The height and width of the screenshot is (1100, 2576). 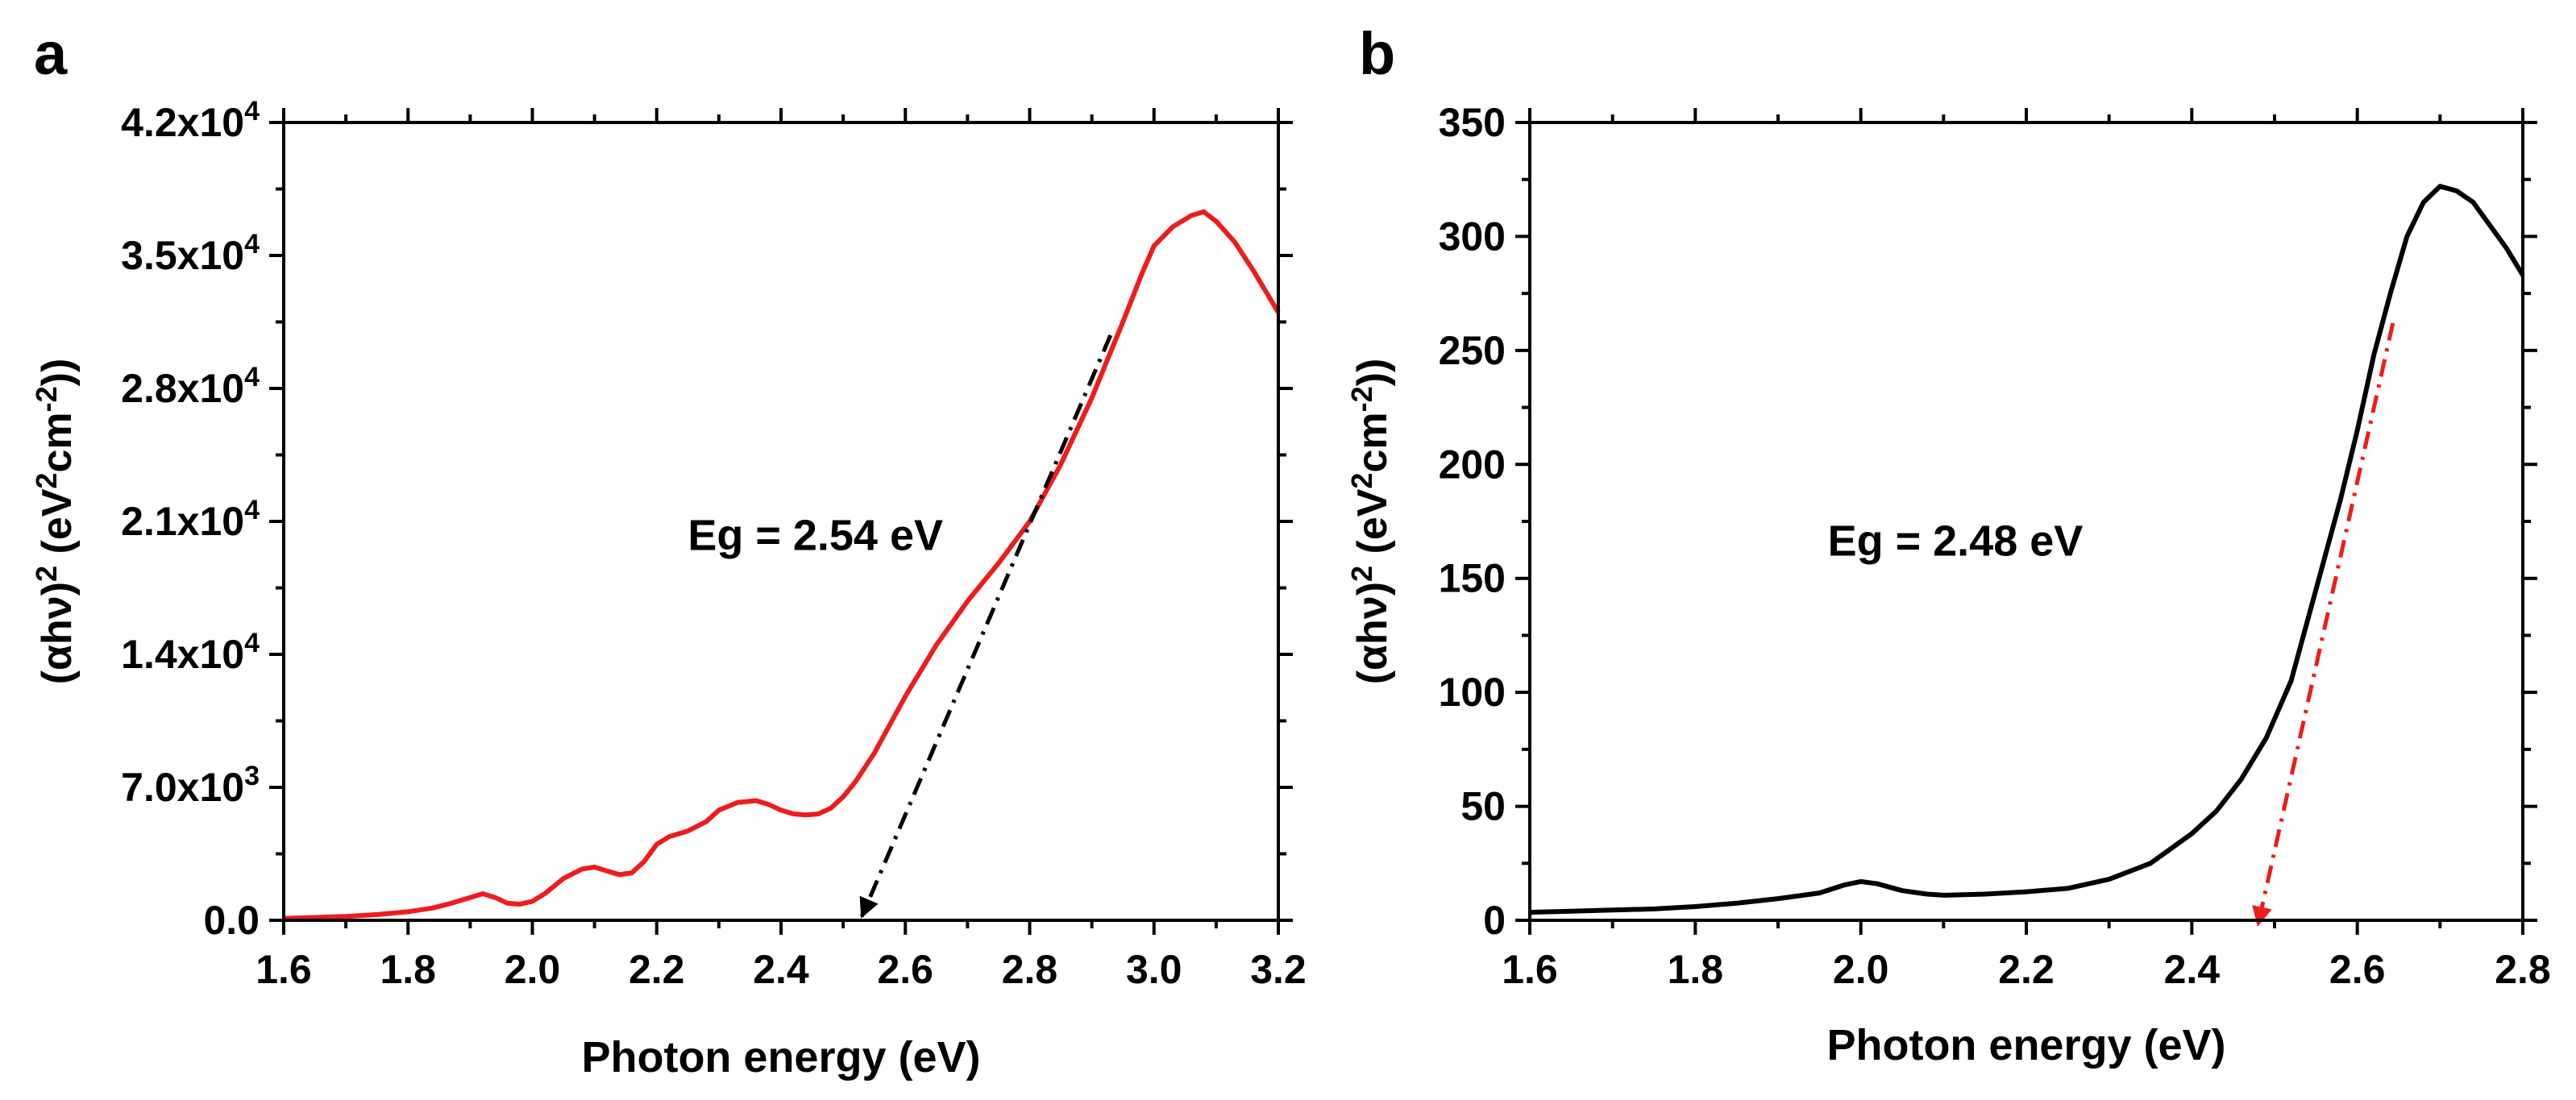 What do you see at coordinates (190, 253) in the screenshot?
I see `y-tick-label: 3.5x10⁴` at bounding box center [190, 253].